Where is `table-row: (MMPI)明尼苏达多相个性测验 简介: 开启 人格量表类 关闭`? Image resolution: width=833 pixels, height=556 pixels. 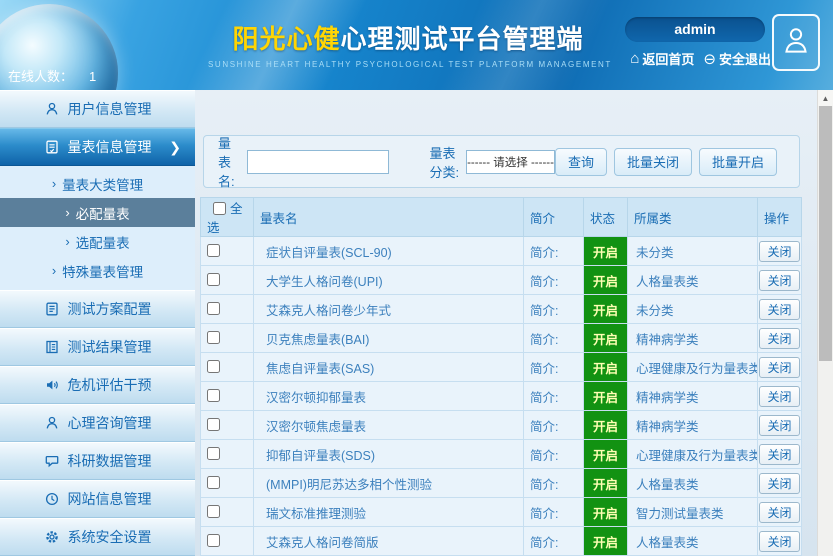
table-row: (MMPI)明尼苏达多相个性测验 简介: 开启 人格量表类 关闭 is located at coordinates (501, 483).